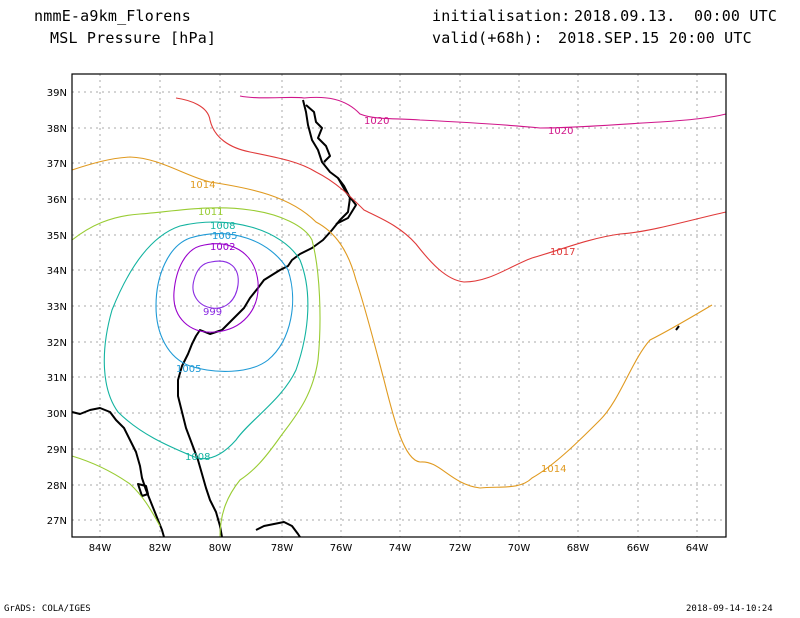  I want to click on lat-label: 35N, so click(57, 236).